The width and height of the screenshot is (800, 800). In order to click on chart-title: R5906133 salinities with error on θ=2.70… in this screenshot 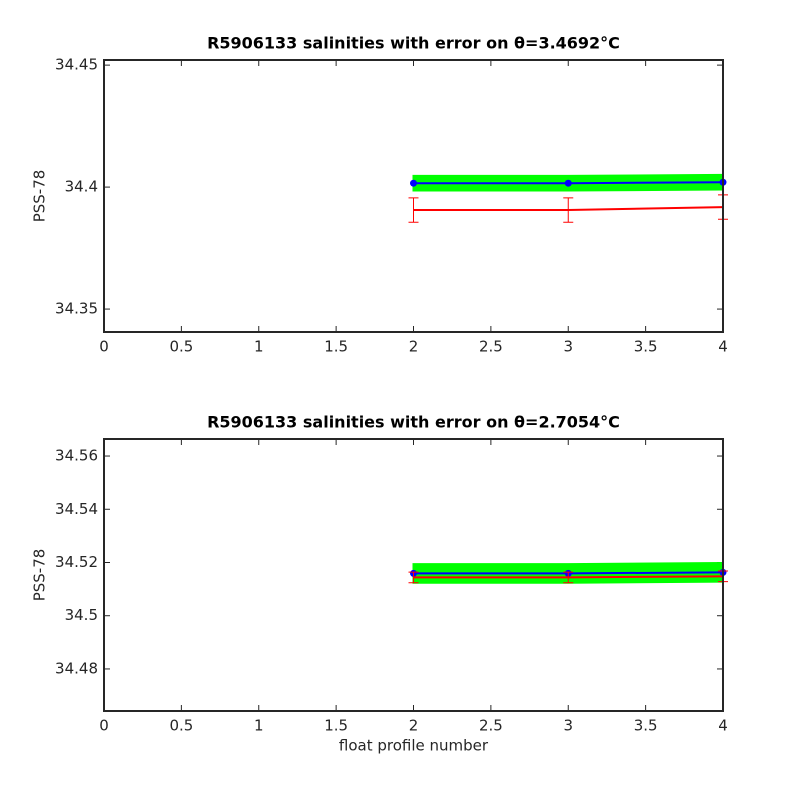, I will do `click(413, 422)`.